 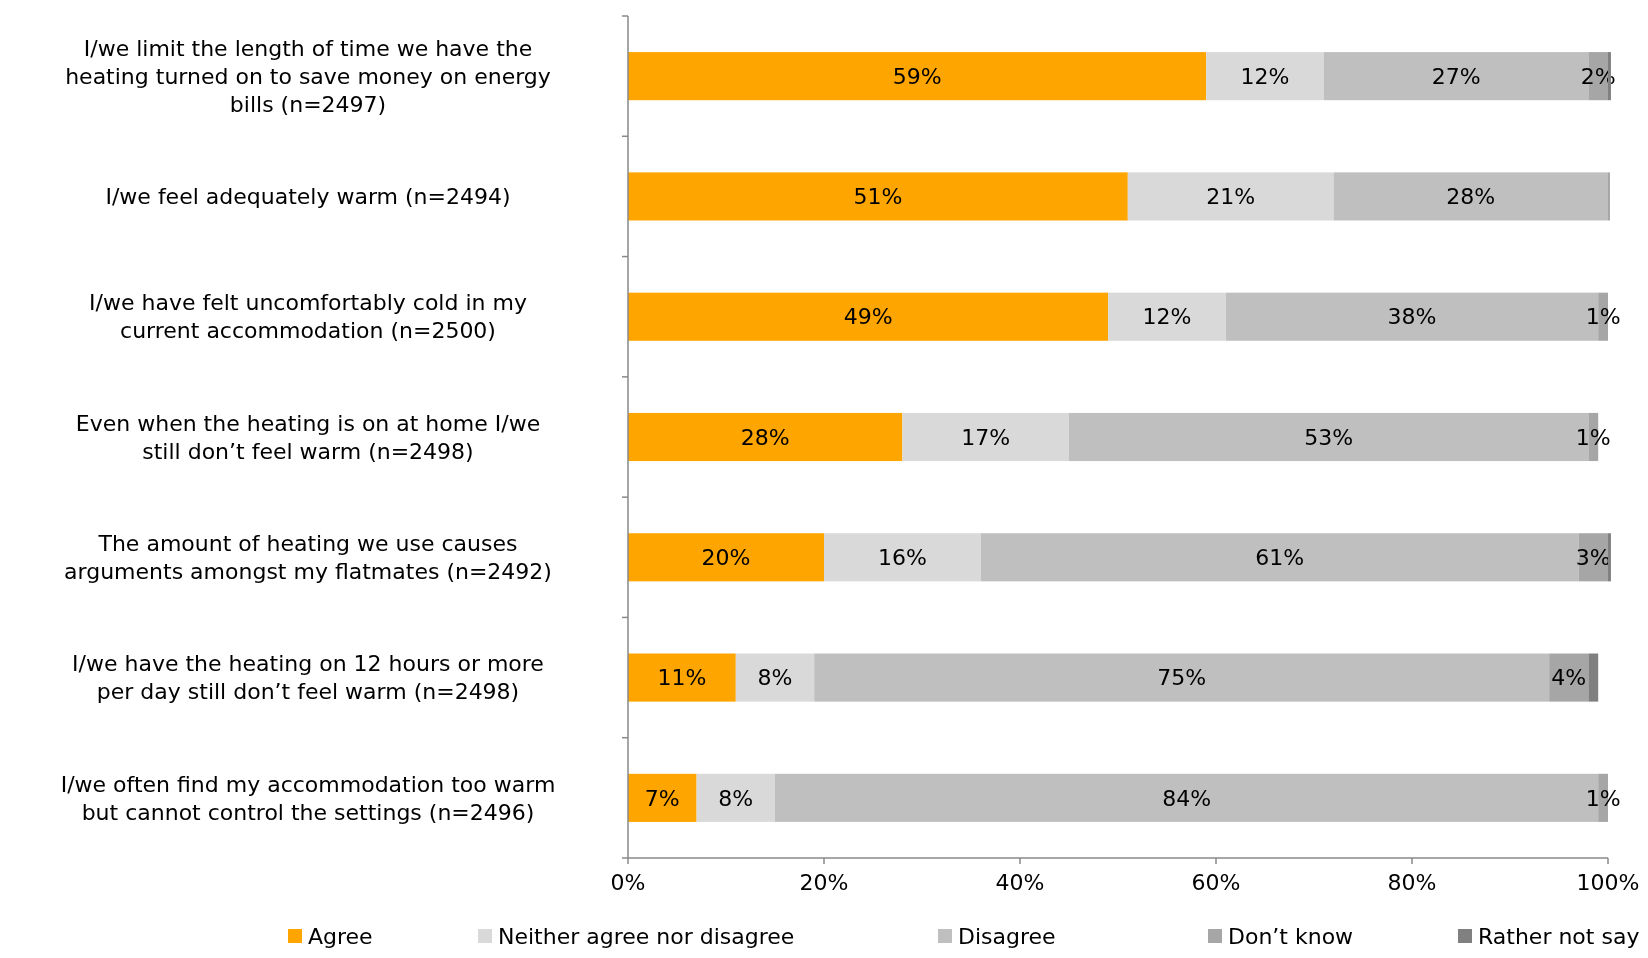 I want to click on data-label: 27%, so click(x=1456, y=76).